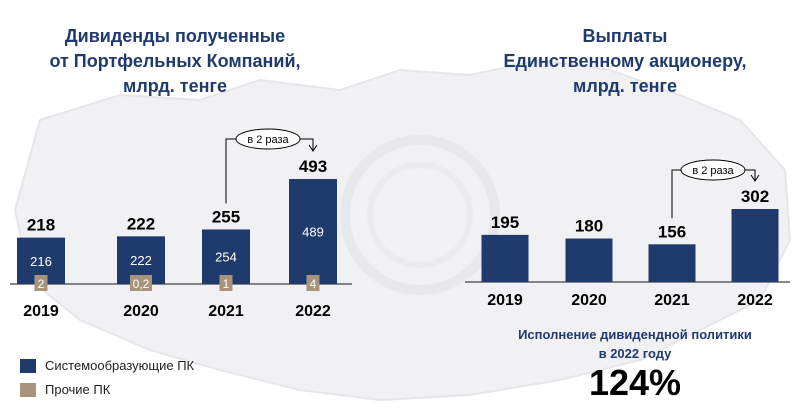  I want to click on growth-badge, so click(268, 139).